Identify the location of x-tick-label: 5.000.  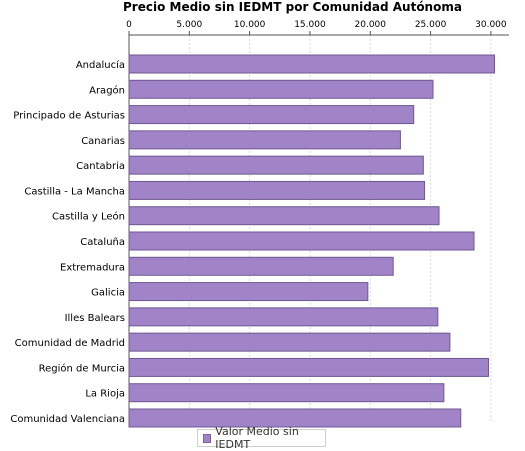
(189, 25).